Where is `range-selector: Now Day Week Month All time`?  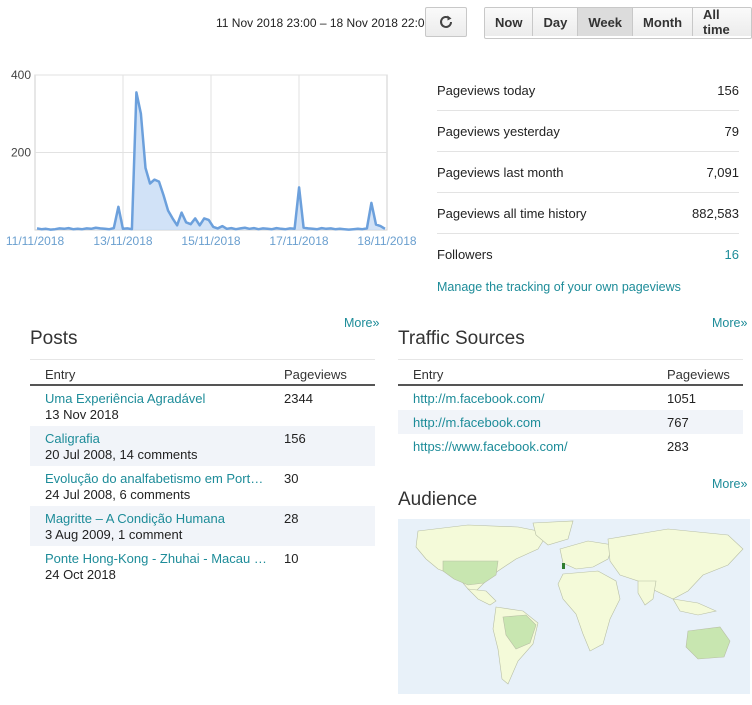
range-selector: Now Day Week Month All time is located at coordinates (618, 23).